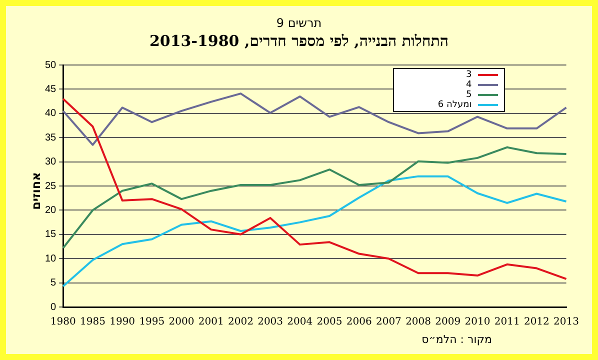 The height and width of the screenshot is (360, 598). I want to click on x-tick-label: 1985, so click(93, 322).